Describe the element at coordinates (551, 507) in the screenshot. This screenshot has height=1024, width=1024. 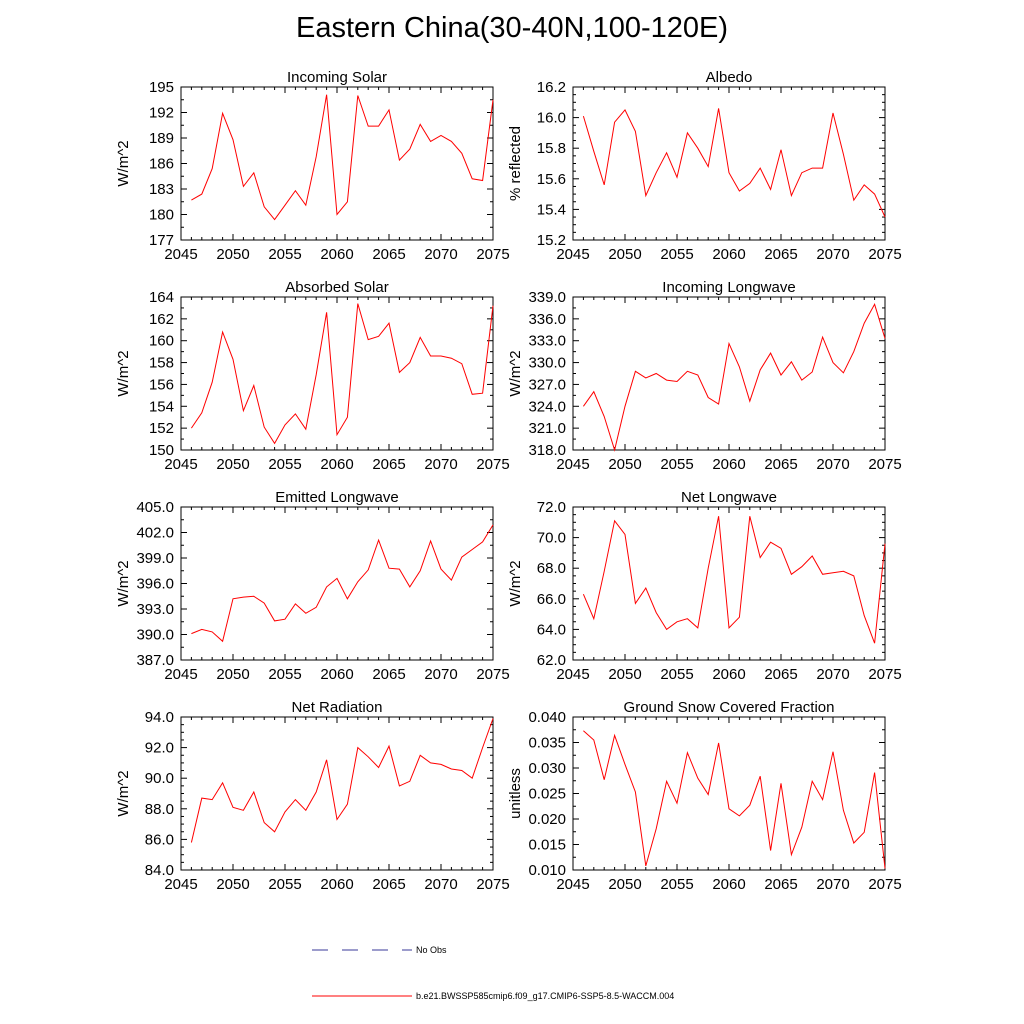
I see `net-longwave-ytick-label: 72.0` at that location.